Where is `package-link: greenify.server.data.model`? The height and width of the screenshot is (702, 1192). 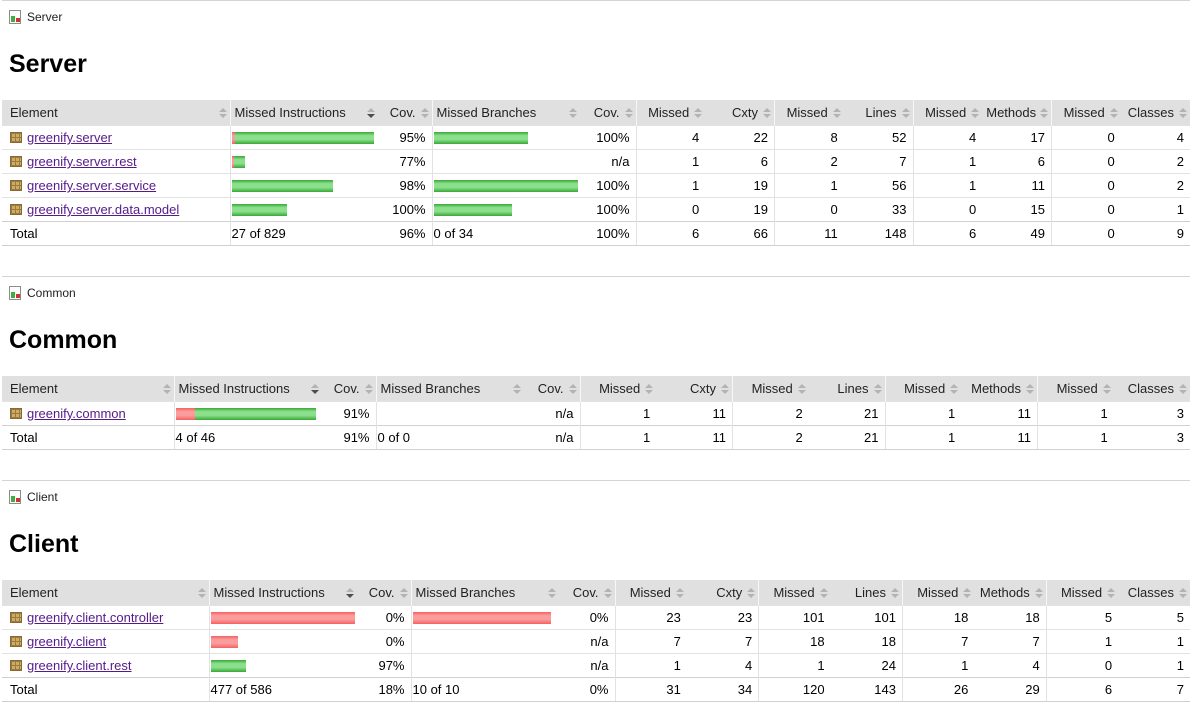
package-link: greenify.server.data.model is located at coordinates (103, 209).